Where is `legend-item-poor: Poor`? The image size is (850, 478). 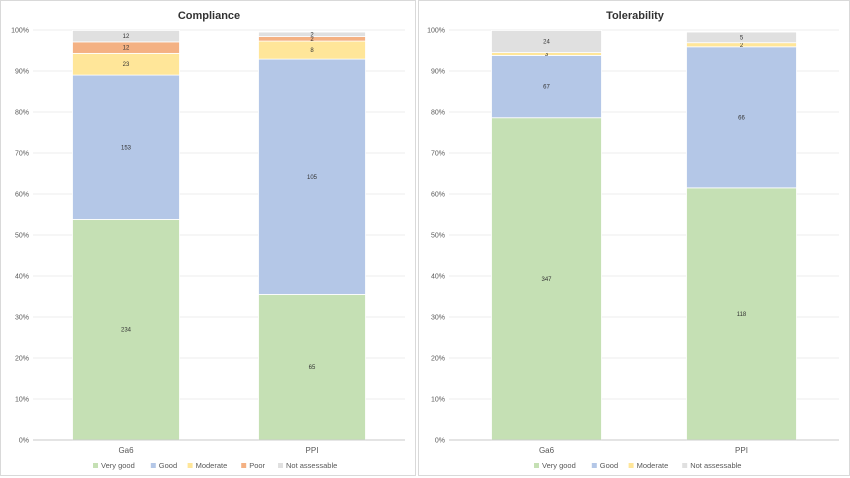
legend-item-poor: Poor is located at coordinates (253, 465).